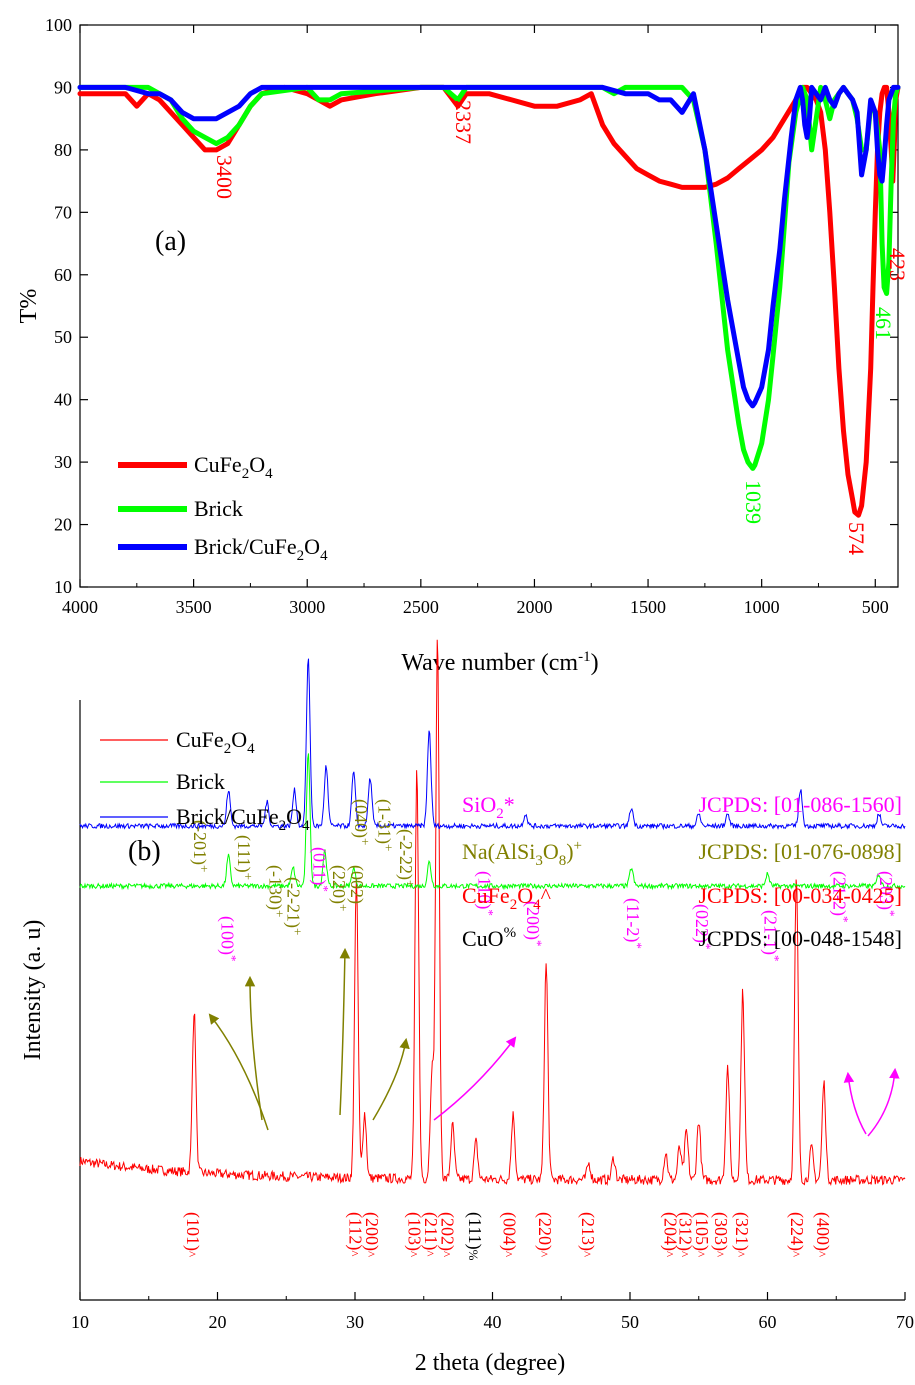 Image resolution: width=915 pixels, height=1385 pixels. Describe the element at coordinates (490, 1363) in the screenshot. I see `xrd-x-axis-label: 2 theta (degree)` at that location.